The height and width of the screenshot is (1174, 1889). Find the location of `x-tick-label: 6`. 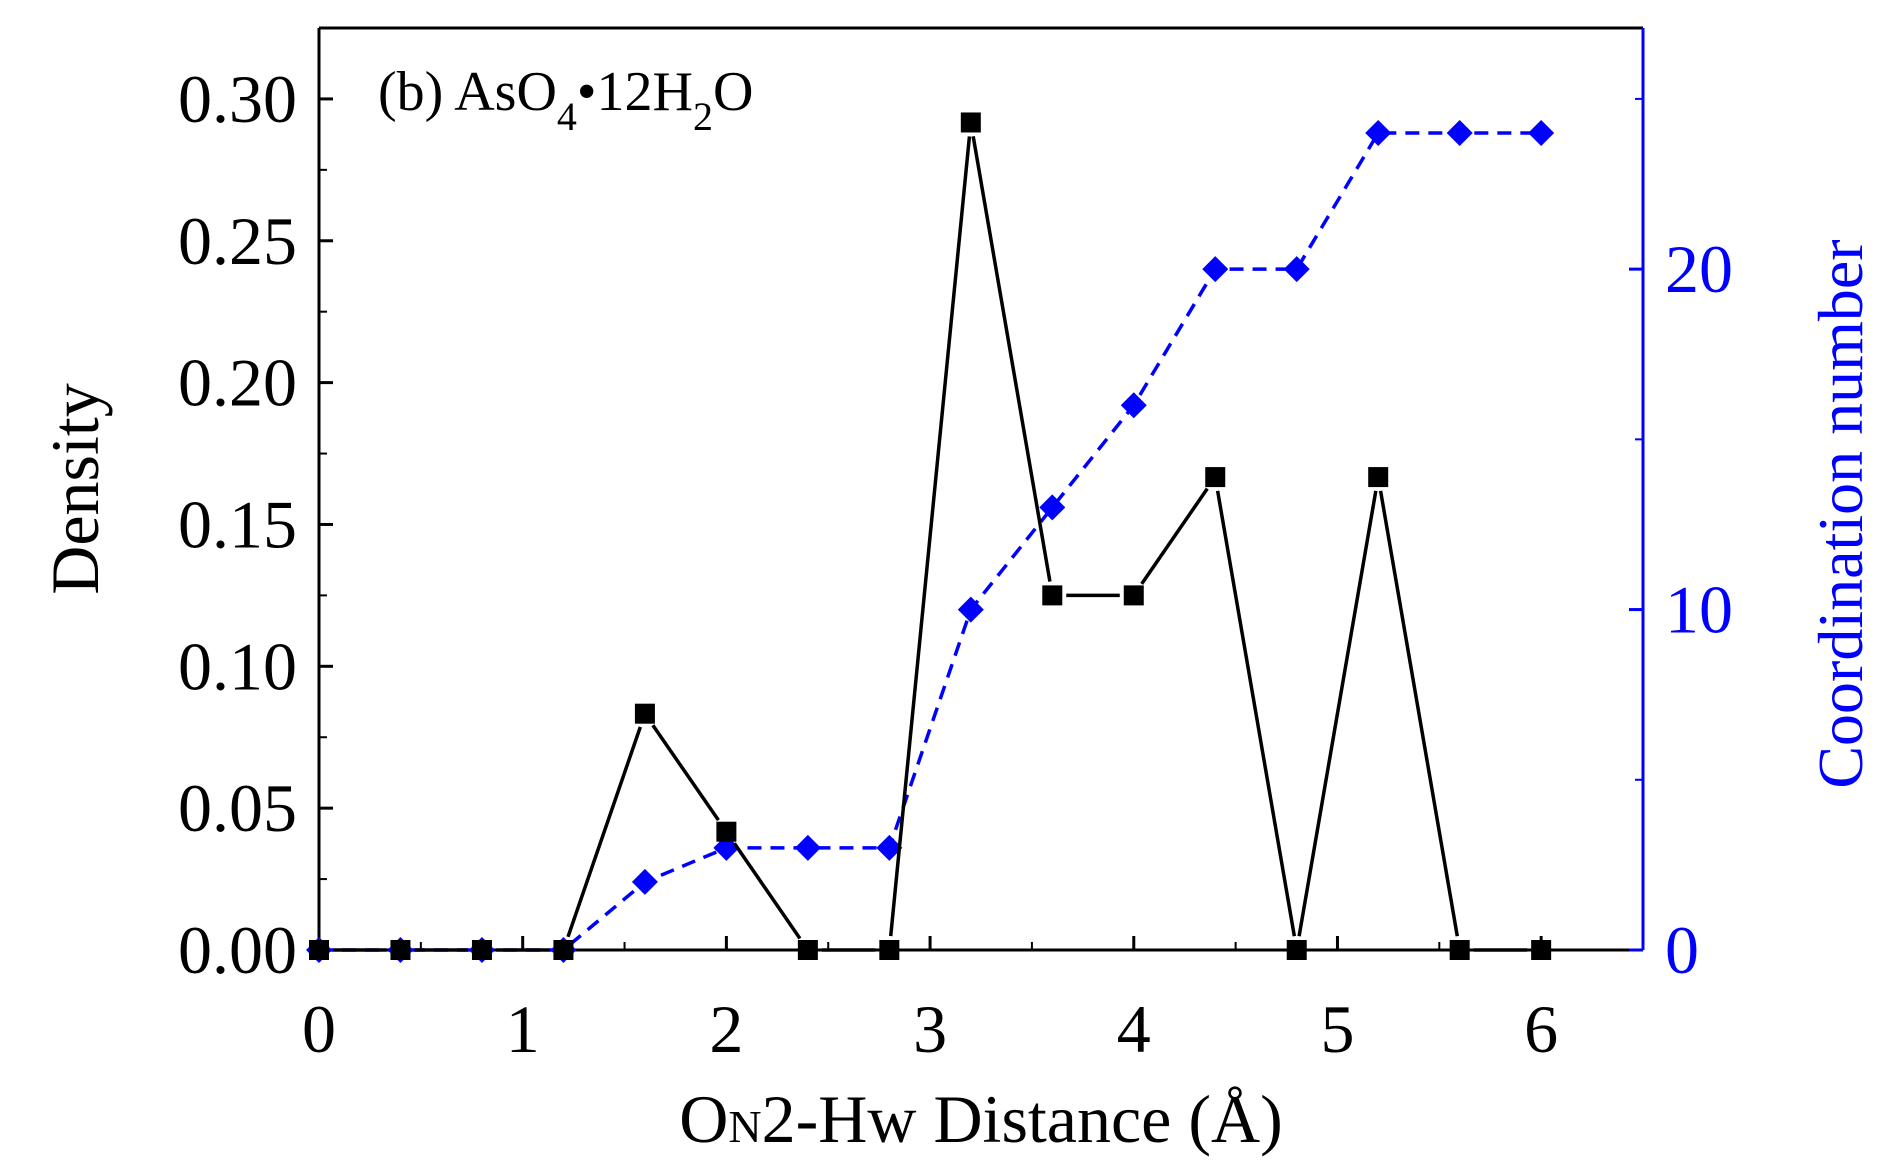

x-tick-label: 6 is located at coordinates (1541, 1029).